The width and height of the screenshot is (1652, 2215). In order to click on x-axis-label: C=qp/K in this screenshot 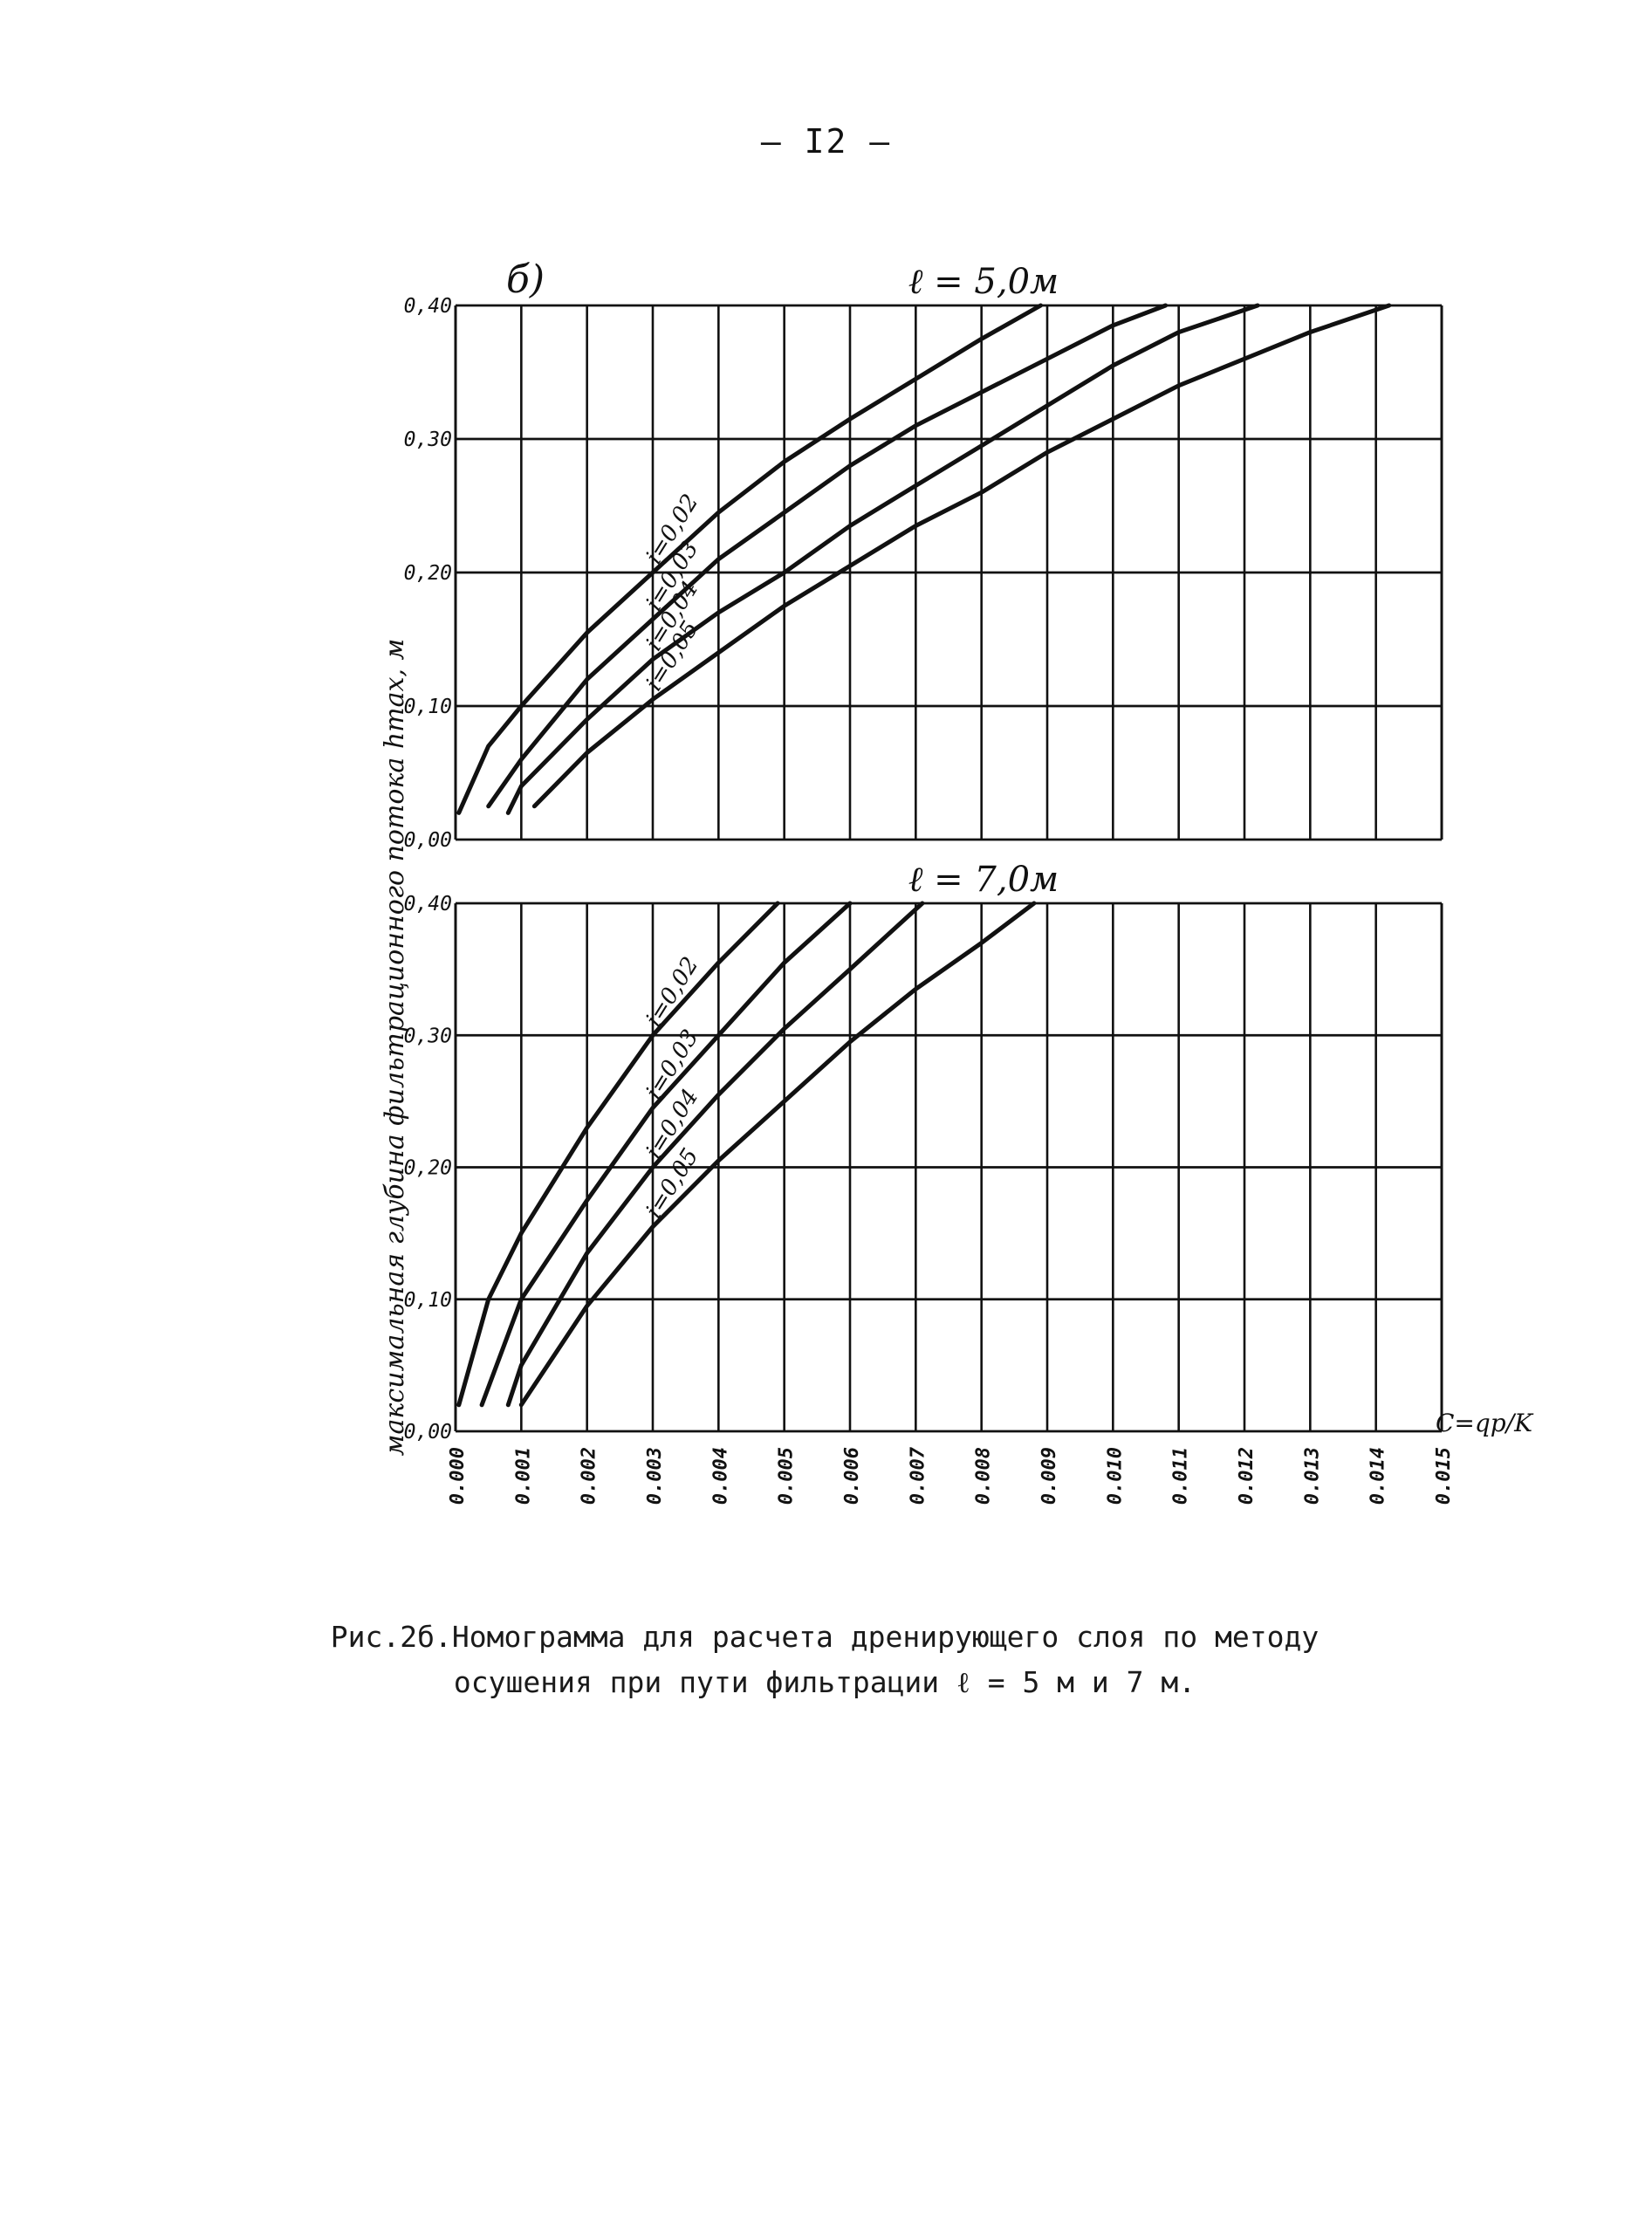, I will do `click(1485, 1423)`.